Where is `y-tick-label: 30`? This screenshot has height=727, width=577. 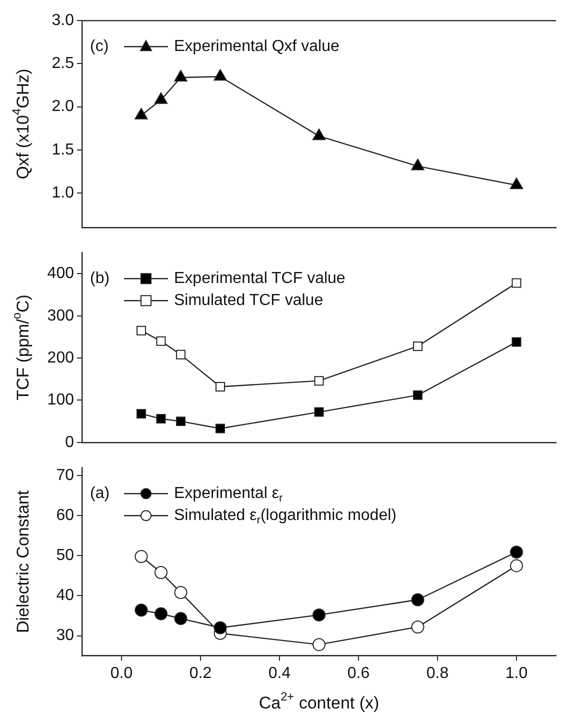
y-tick-label: 30 is located at coordinates (65, 635).